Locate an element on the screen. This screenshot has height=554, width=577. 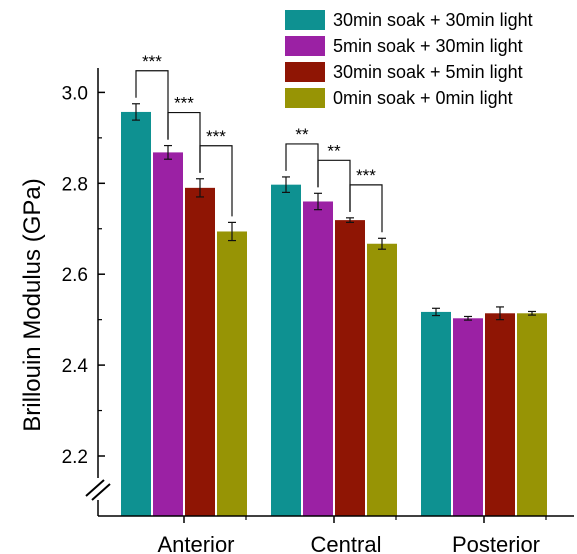
y-tick-label-2.8: 2.8 is located at coordinates (75, 184).